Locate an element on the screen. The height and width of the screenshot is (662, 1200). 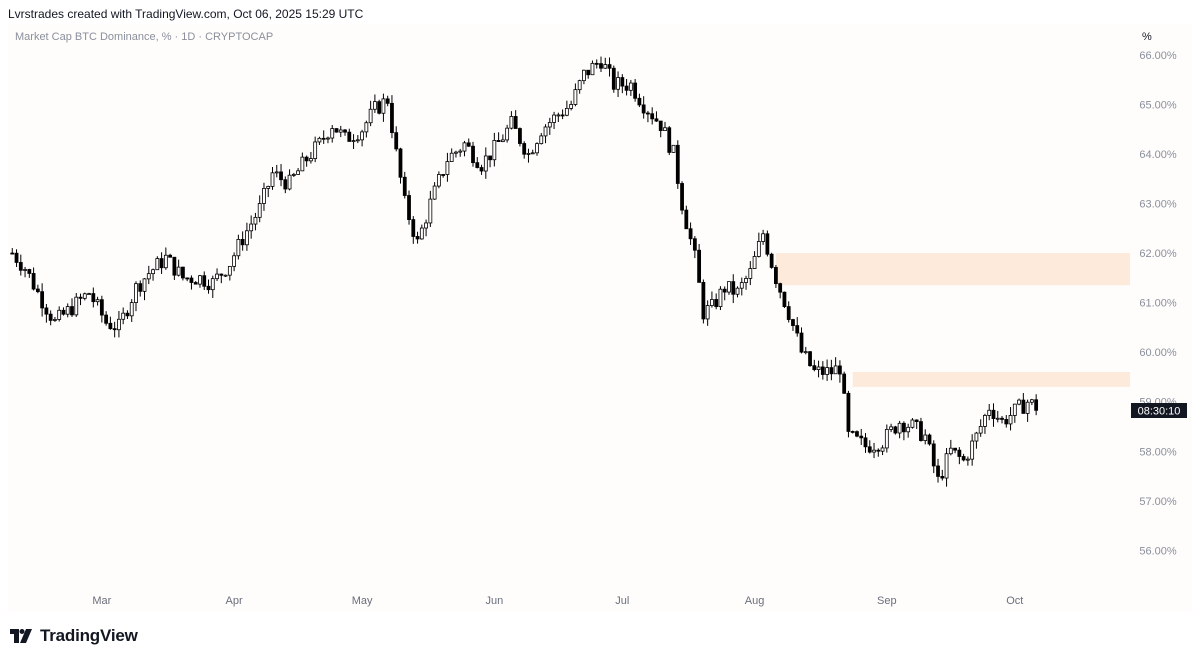
y-tick-label: 57.00% is located at coordinates (1158, 502).